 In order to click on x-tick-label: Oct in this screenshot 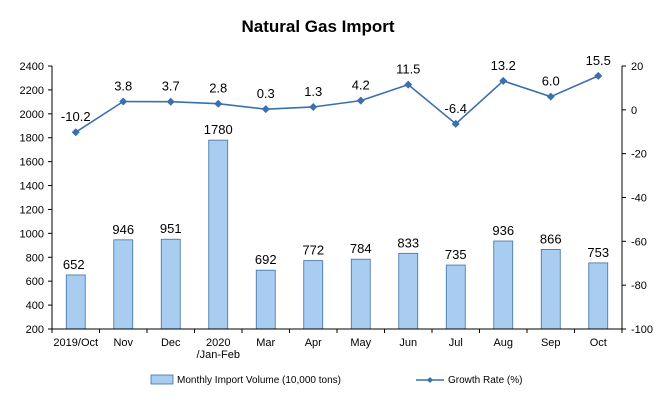, I will do `click(598, 343)`.